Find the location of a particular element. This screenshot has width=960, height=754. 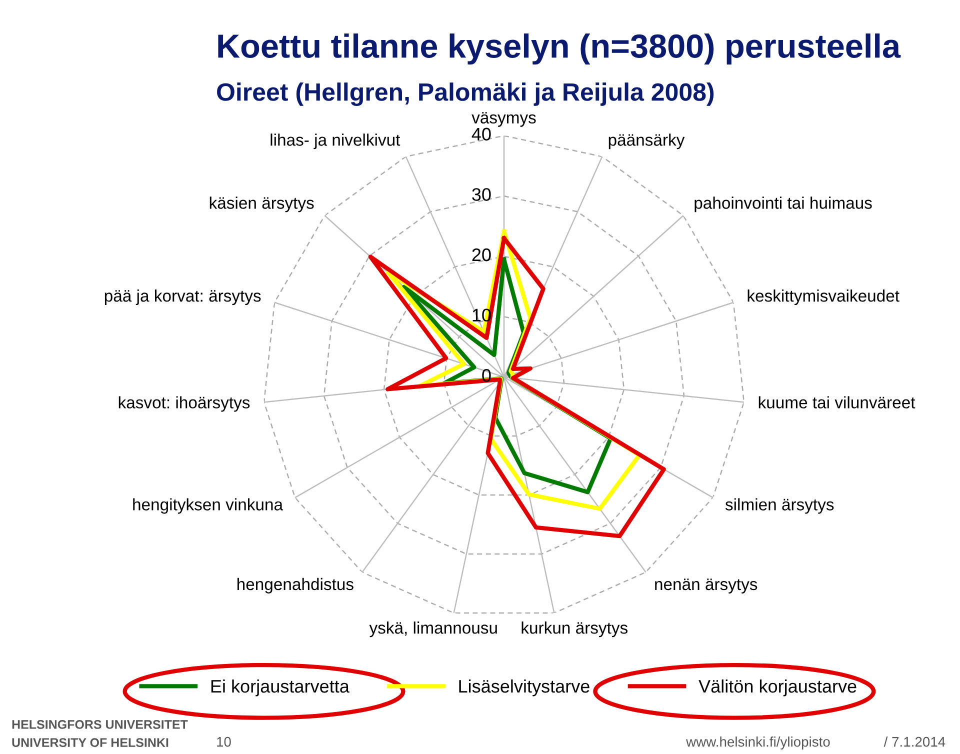

spoke-label: yskä, limannousu is located at coordinates (433, 630).